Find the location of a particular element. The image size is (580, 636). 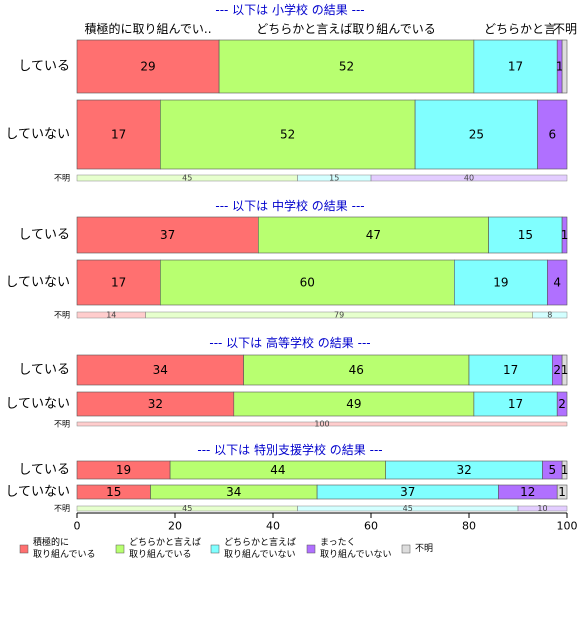

legend-label: 不明 is located at coordinates (424, 548).